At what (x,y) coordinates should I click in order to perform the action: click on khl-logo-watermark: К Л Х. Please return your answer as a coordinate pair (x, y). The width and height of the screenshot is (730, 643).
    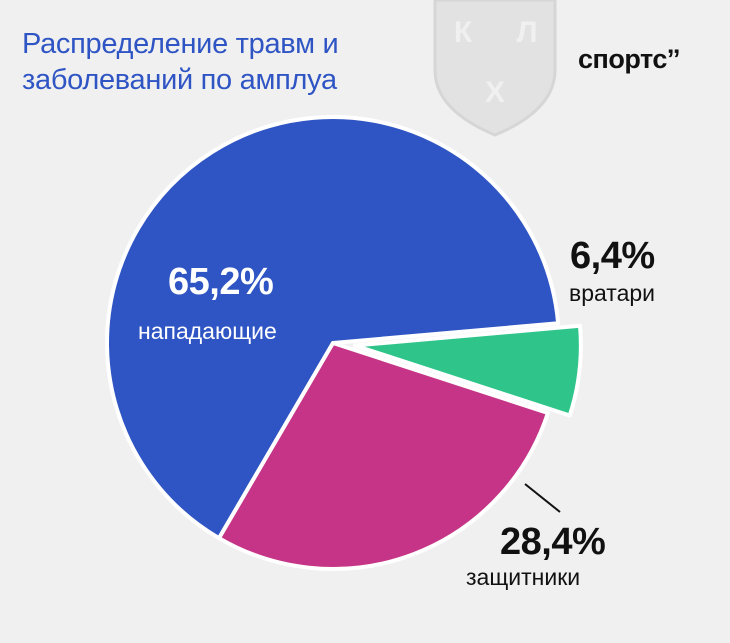
    Looking at the image, I should click on (495, 68).